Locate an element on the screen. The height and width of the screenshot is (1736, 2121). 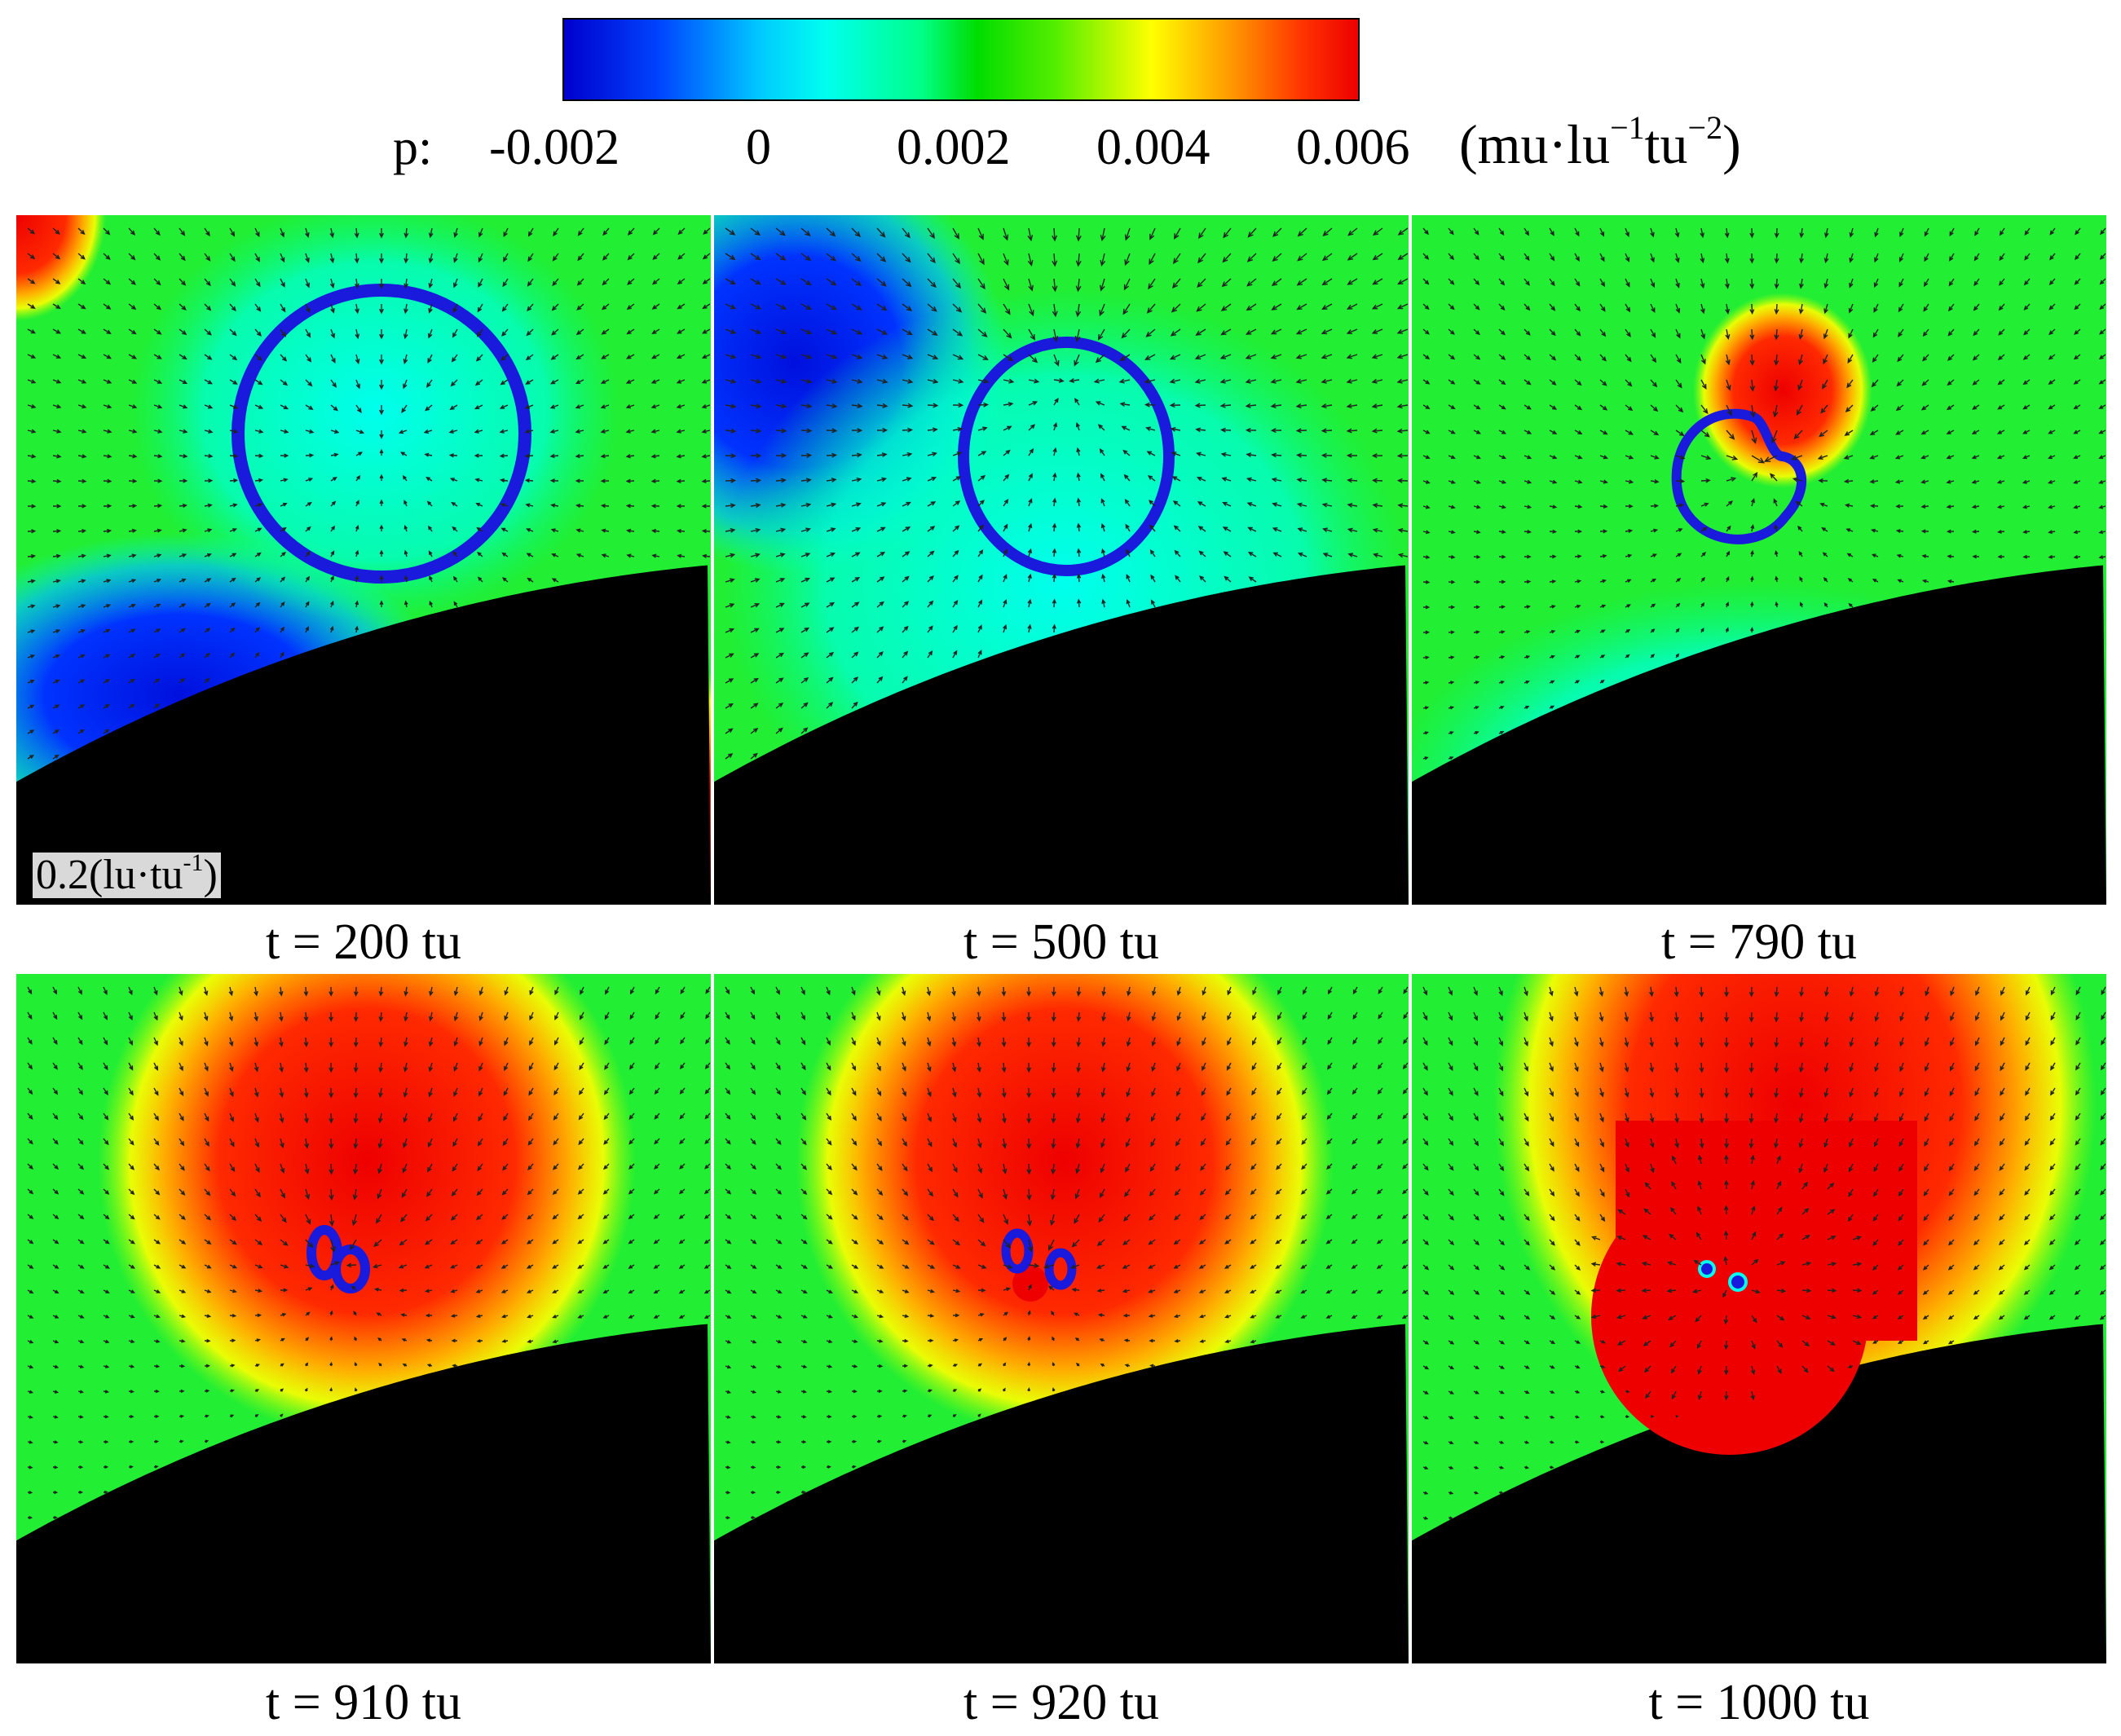
colorbar-variable-label: p: is located at coordinates (413, 147).